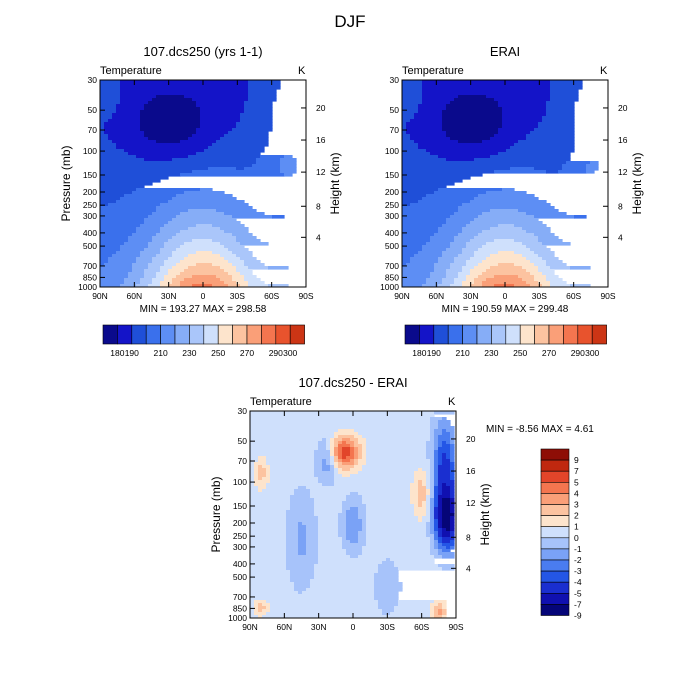 This screenshot has height=700, width=700. Describe the element at coordinates (271, 296) in the screenshot. I see `x-tick-label: 60S` at that location.